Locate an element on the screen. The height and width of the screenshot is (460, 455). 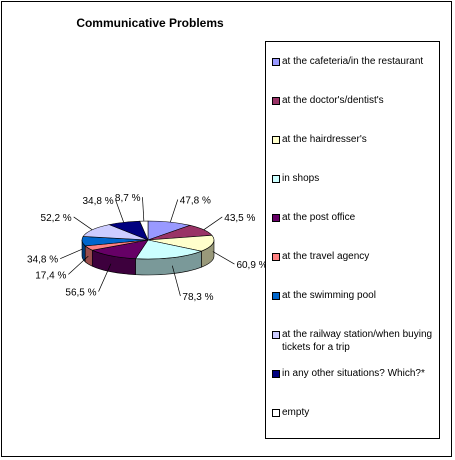
legend-label: at the hairdresser's is located at coordinates (324, 139).